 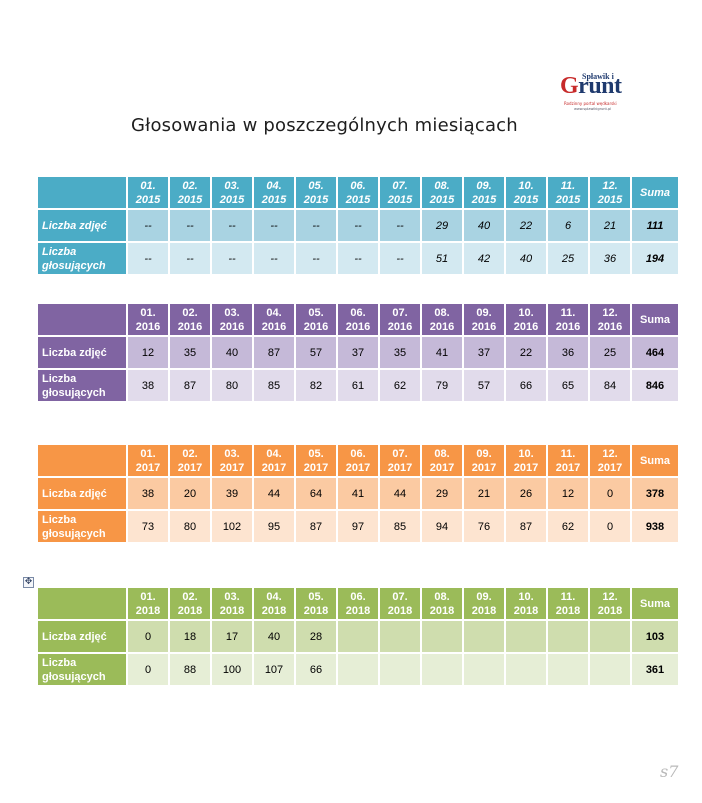 I want to click on voters-cell: 42, so click(x=484, y=258).